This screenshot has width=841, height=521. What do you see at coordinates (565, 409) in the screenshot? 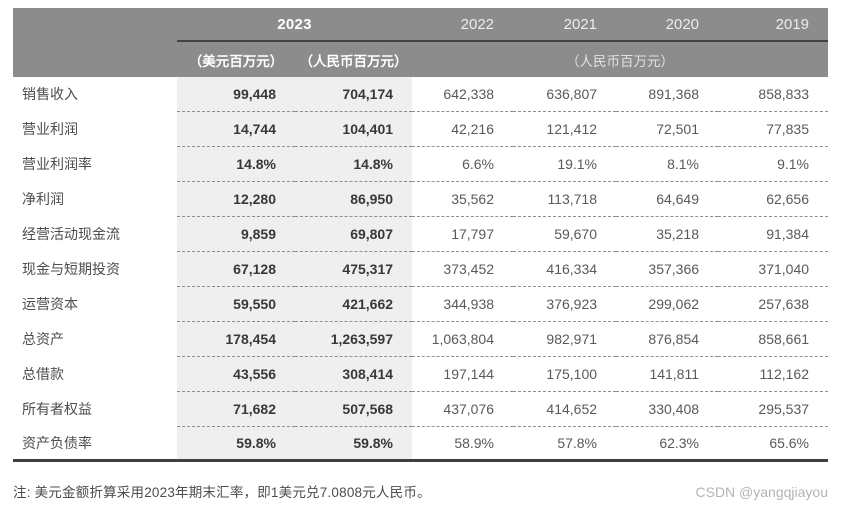
I see `cell-2021: 414,652` at bounding box center [565, 409].